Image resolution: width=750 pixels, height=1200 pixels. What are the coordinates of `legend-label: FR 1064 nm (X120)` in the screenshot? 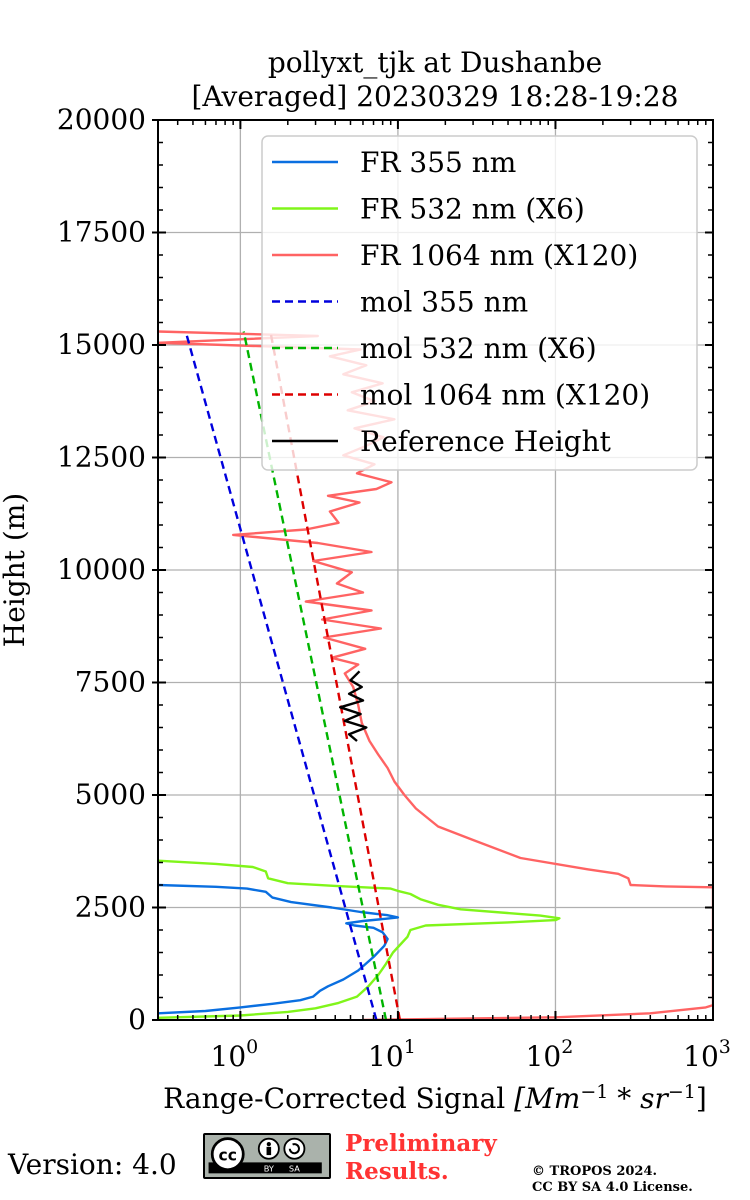 It's located at (499, 255).